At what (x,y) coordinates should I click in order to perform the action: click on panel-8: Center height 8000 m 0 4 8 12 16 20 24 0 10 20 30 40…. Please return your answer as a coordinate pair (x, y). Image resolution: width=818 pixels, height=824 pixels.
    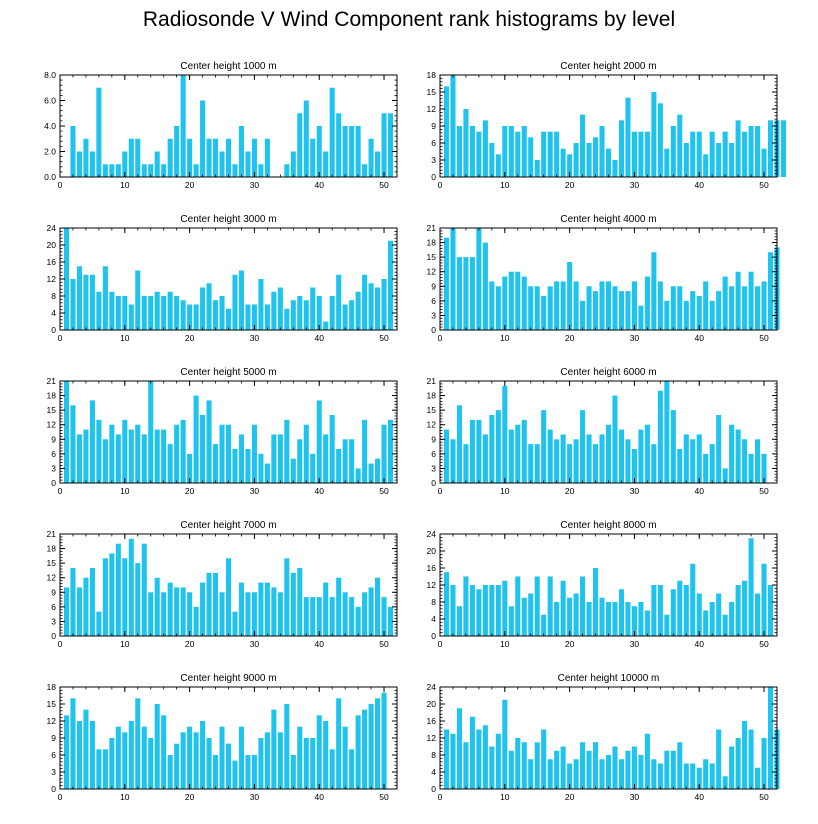
    Looking at the image, I should click on (602, 584).